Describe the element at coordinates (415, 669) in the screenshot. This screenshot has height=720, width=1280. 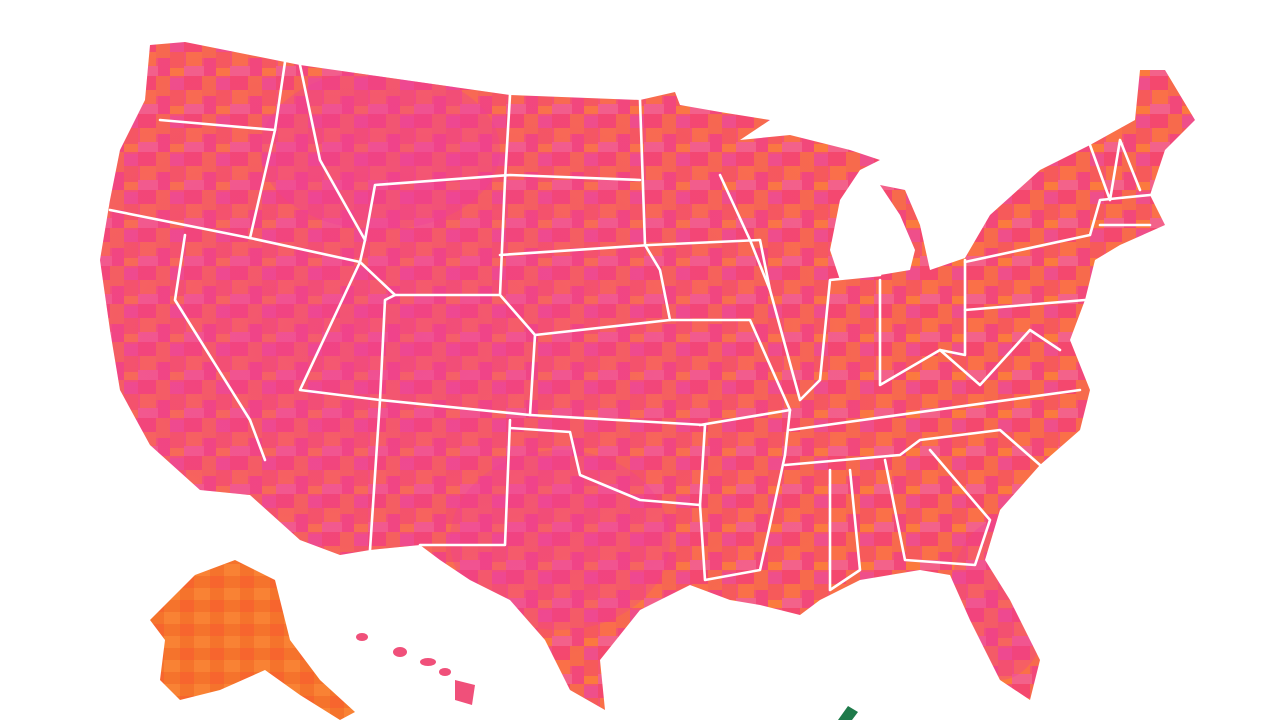
I see `hawaii` at that location.